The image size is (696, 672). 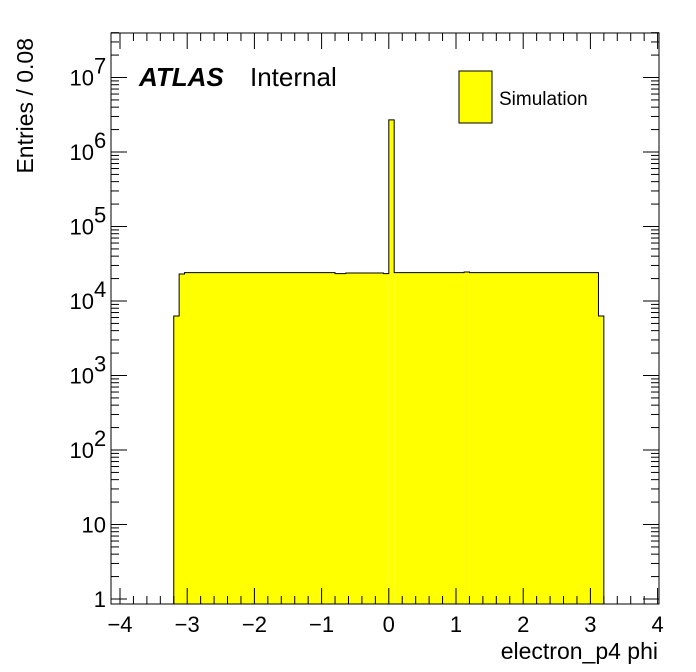 What do you see at coordinates (579, 651) in the screenshot?
I see `x-axis-title: electron_p4 phi` at bounding box center [579, 651].